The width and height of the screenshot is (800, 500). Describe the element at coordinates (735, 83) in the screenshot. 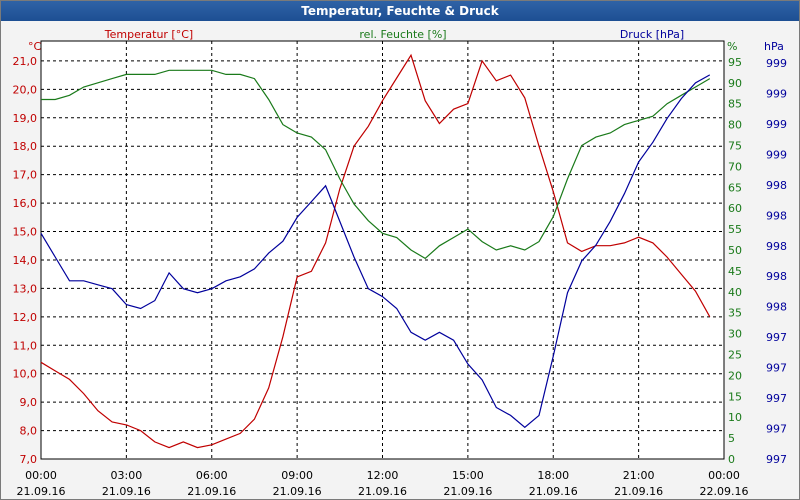

I see `humidity-tick-label: 90` at that location.